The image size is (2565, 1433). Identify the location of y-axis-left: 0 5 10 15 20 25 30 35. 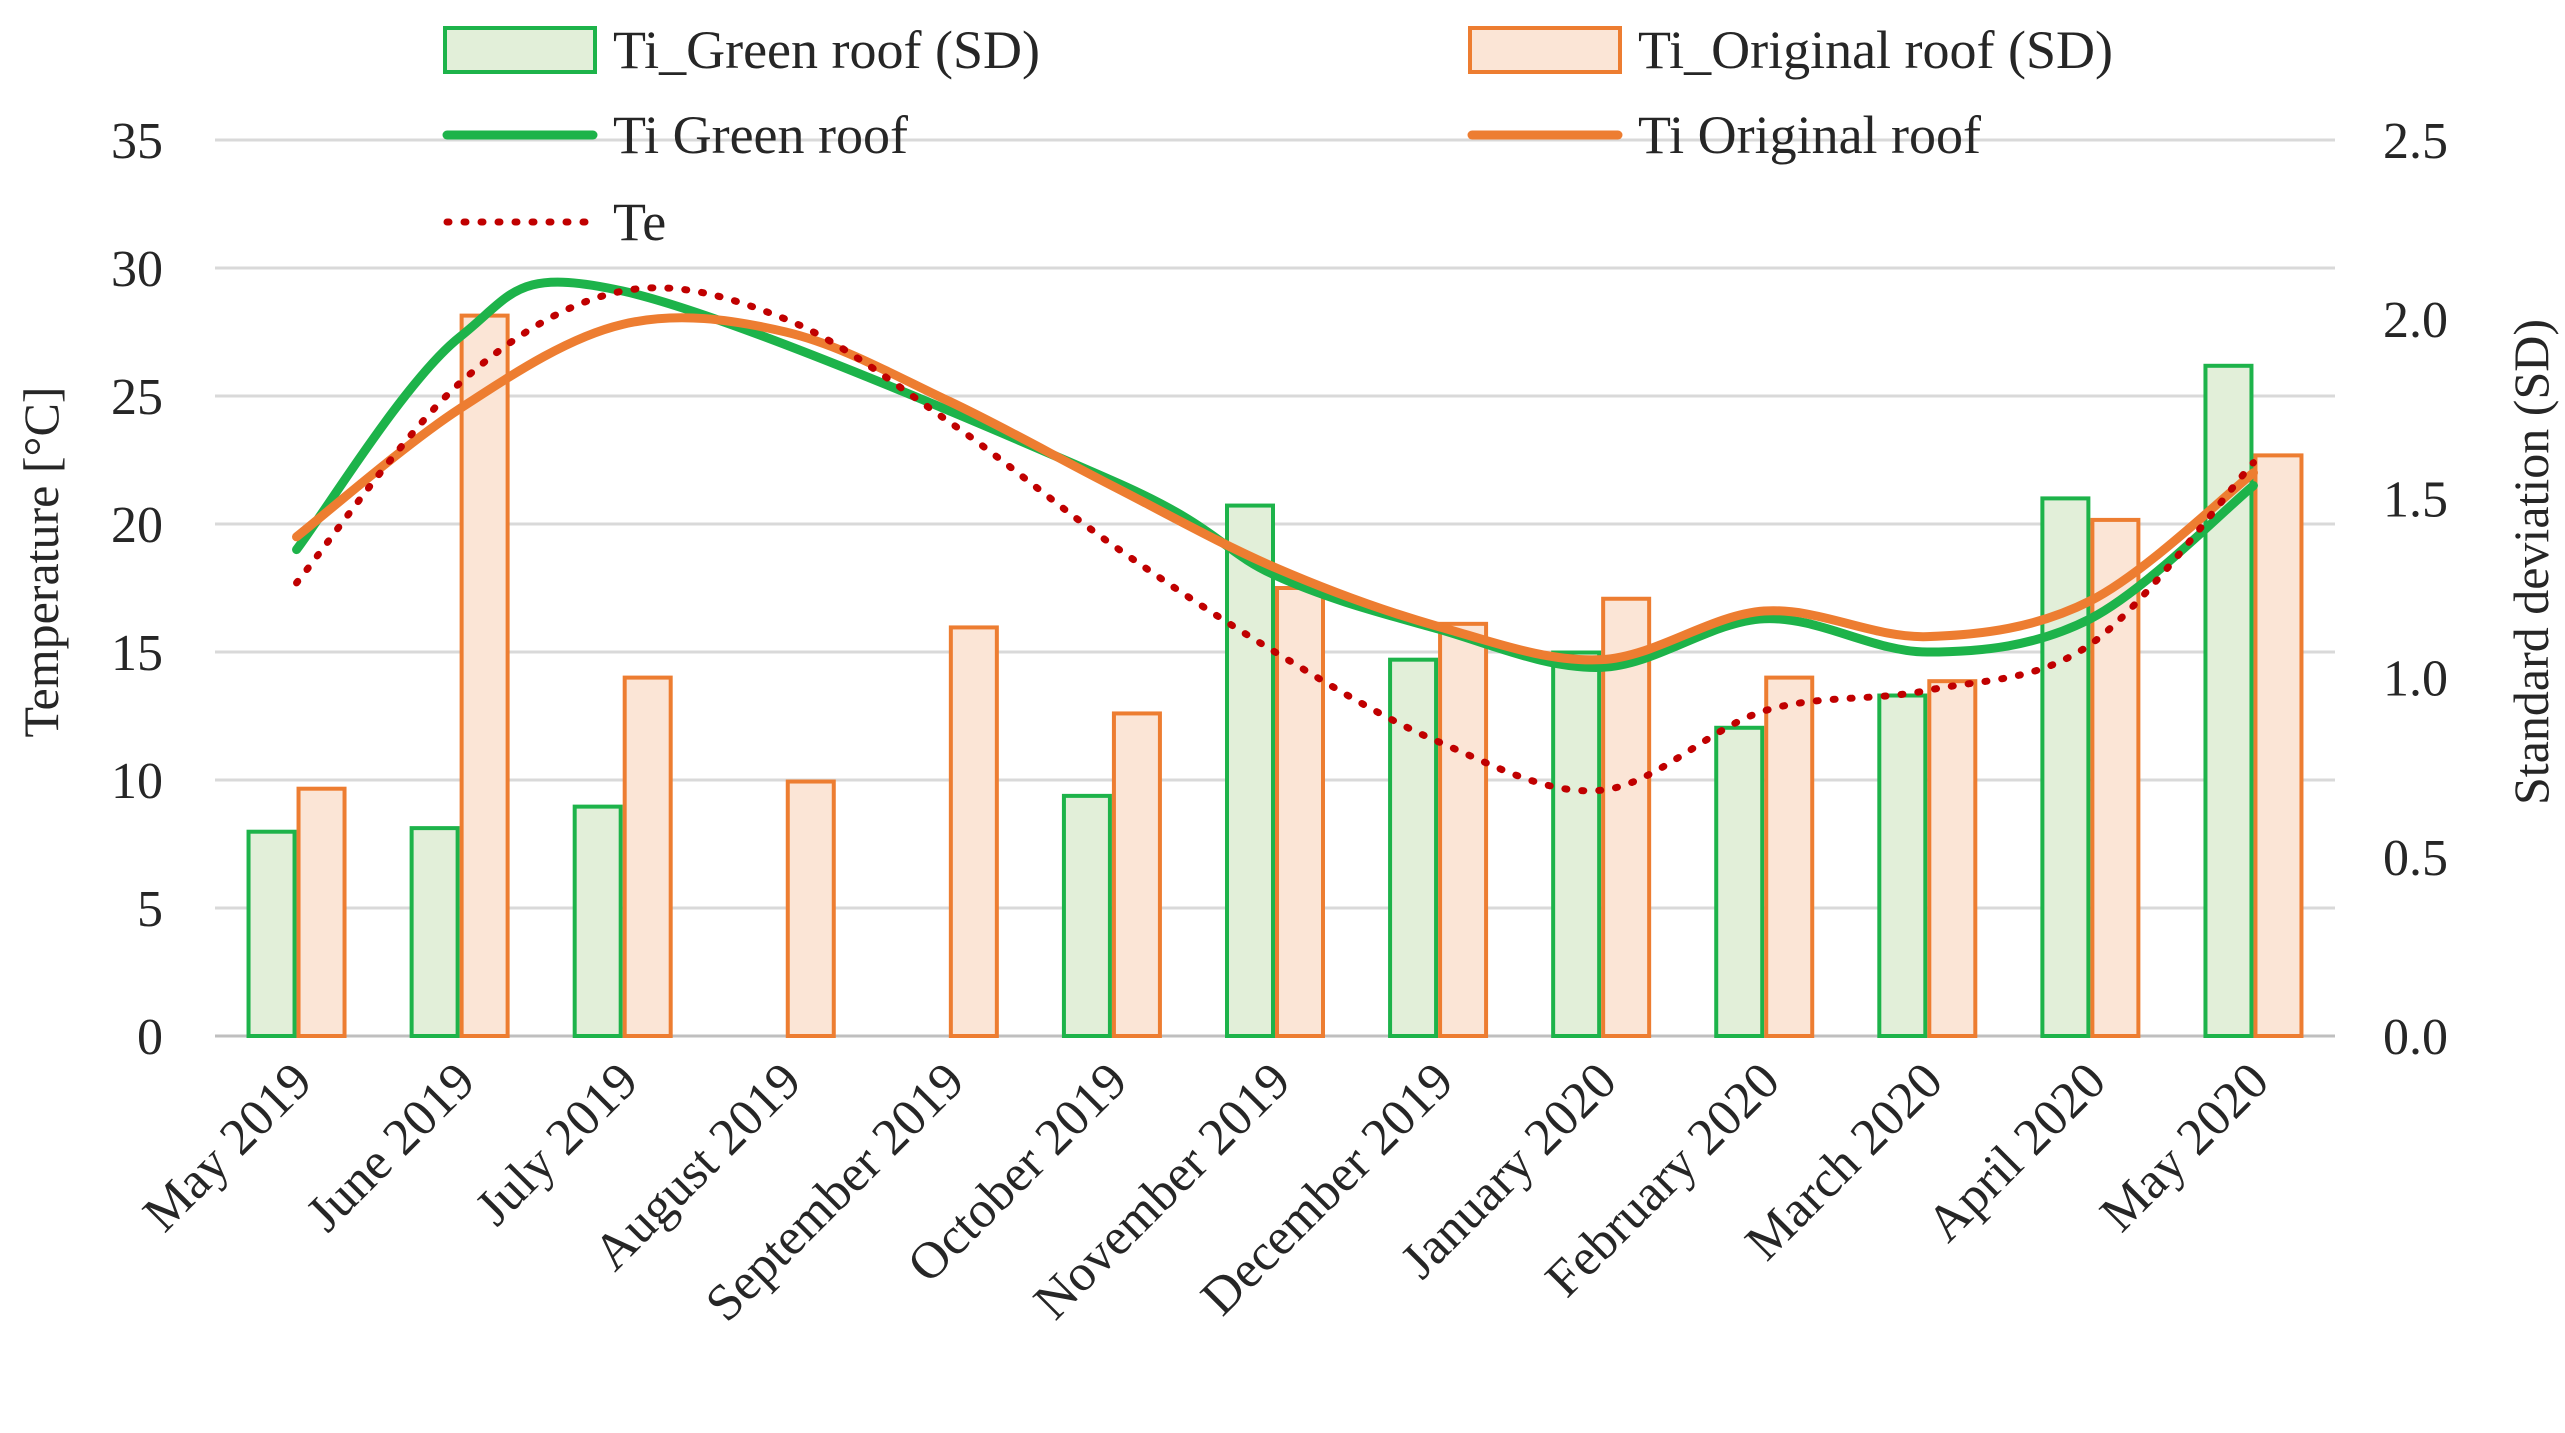
(137, 589).